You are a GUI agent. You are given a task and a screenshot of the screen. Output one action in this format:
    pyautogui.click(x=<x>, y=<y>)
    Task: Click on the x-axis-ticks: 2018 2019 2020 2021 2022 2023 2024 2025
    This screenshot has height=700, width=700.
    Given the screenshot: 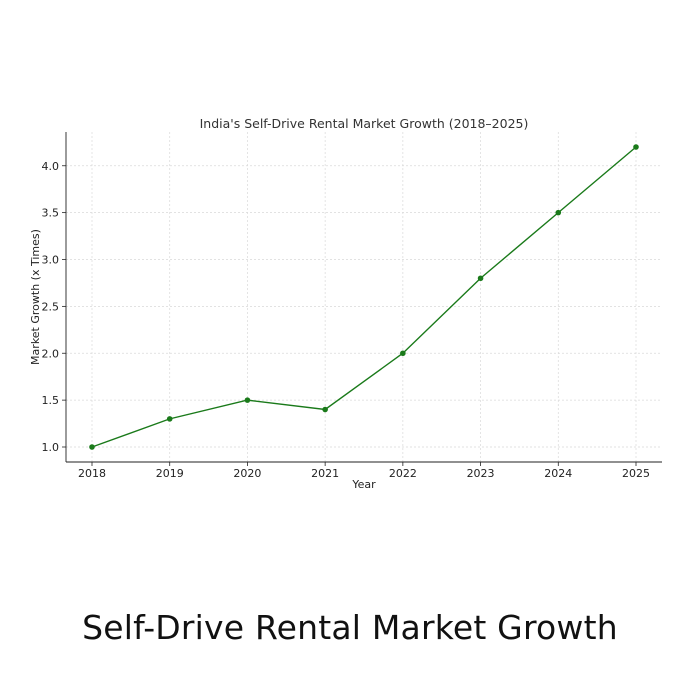 What is the action you would take?
    pyautogui.click(x=364, y=471)
    